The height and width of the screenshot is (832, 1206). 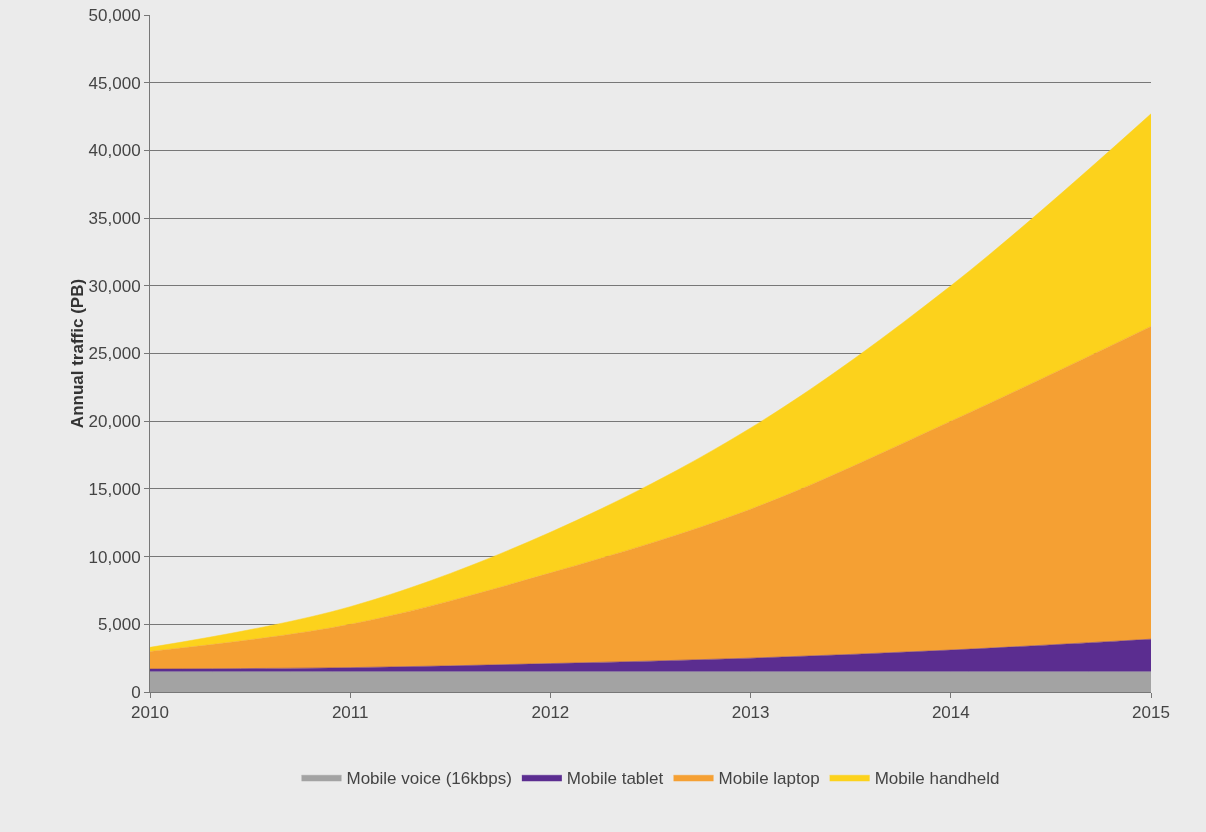 I want to click on x-tick-label: 2012, so click(x=550, y=713).